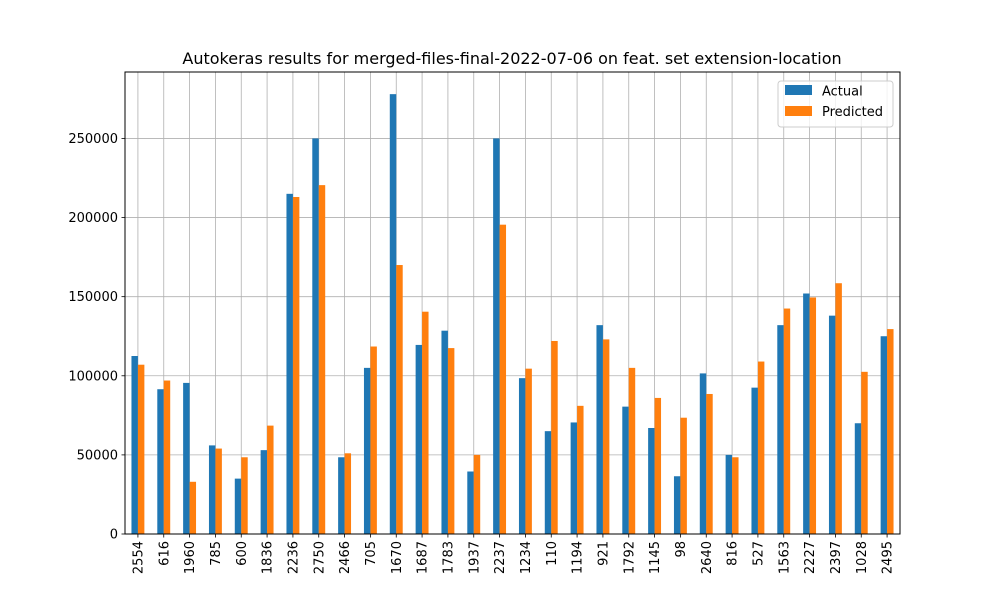 The width and height of the screenshot is (1000, 600). I want to click on x-tick-label: 785, so click(216, 553).